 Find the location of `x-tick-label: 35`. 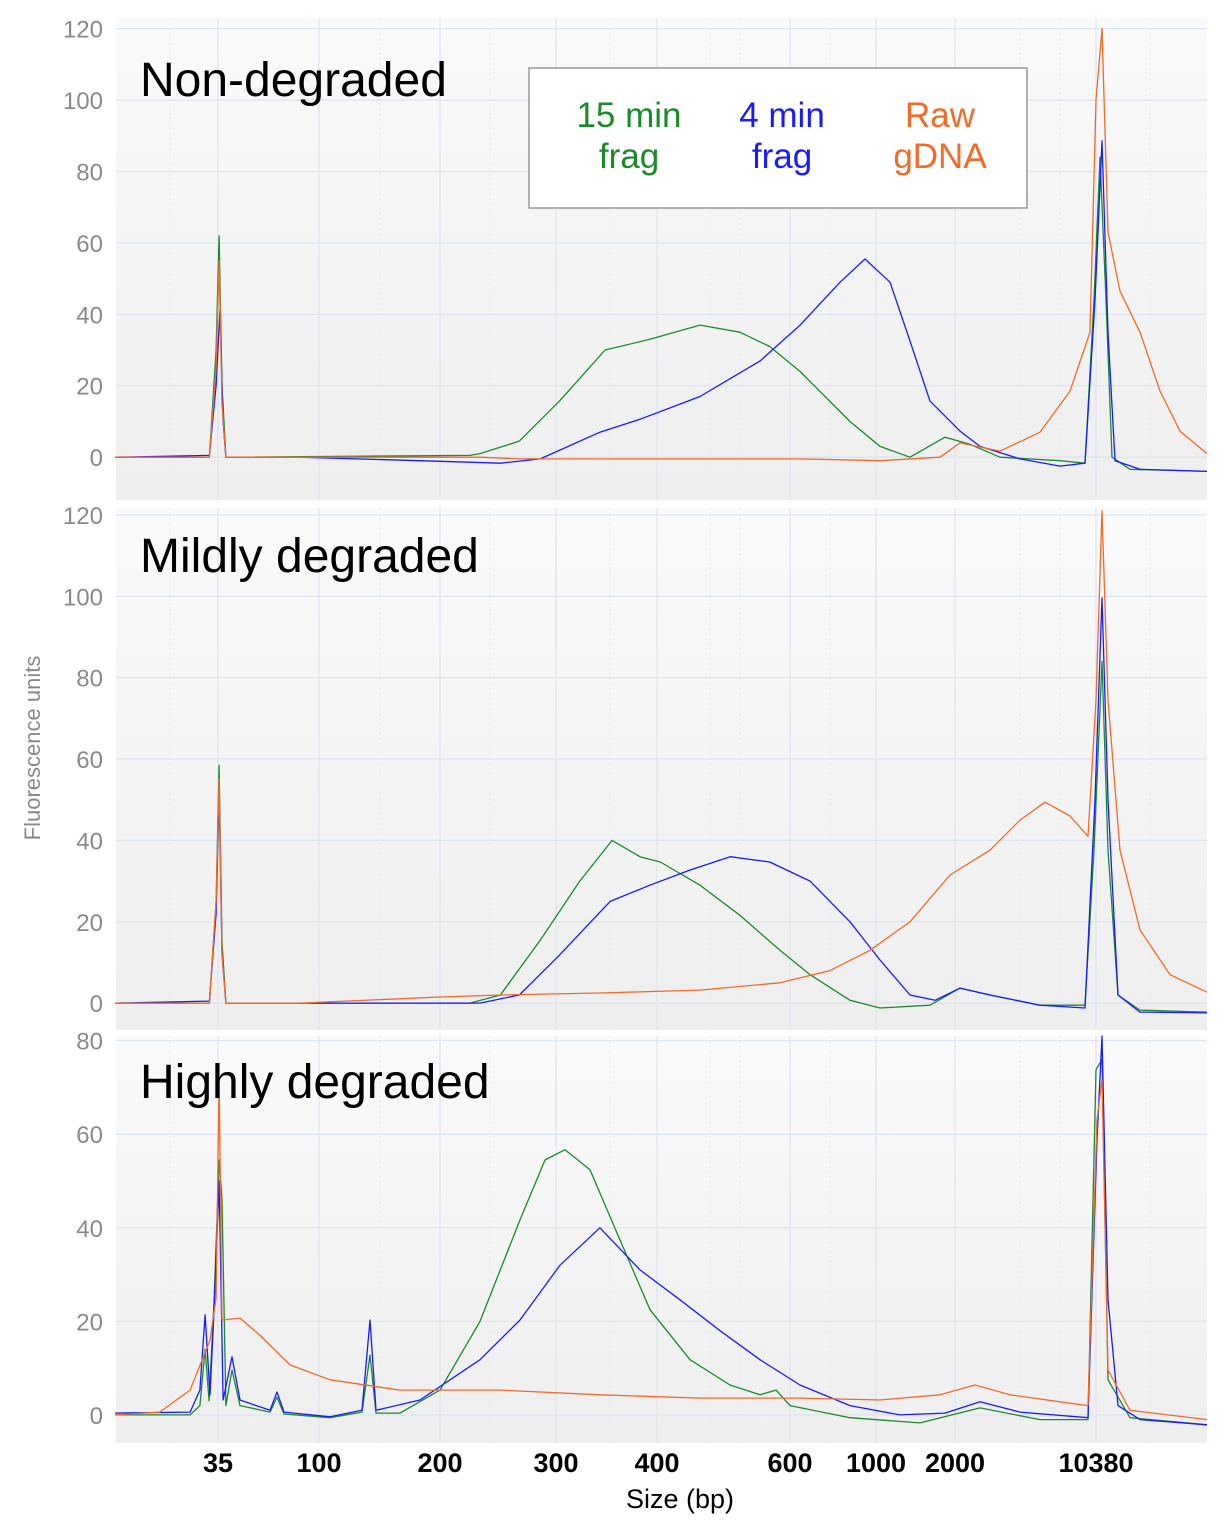

x-tick-label: 35 is located at coordinates (218, 1463).